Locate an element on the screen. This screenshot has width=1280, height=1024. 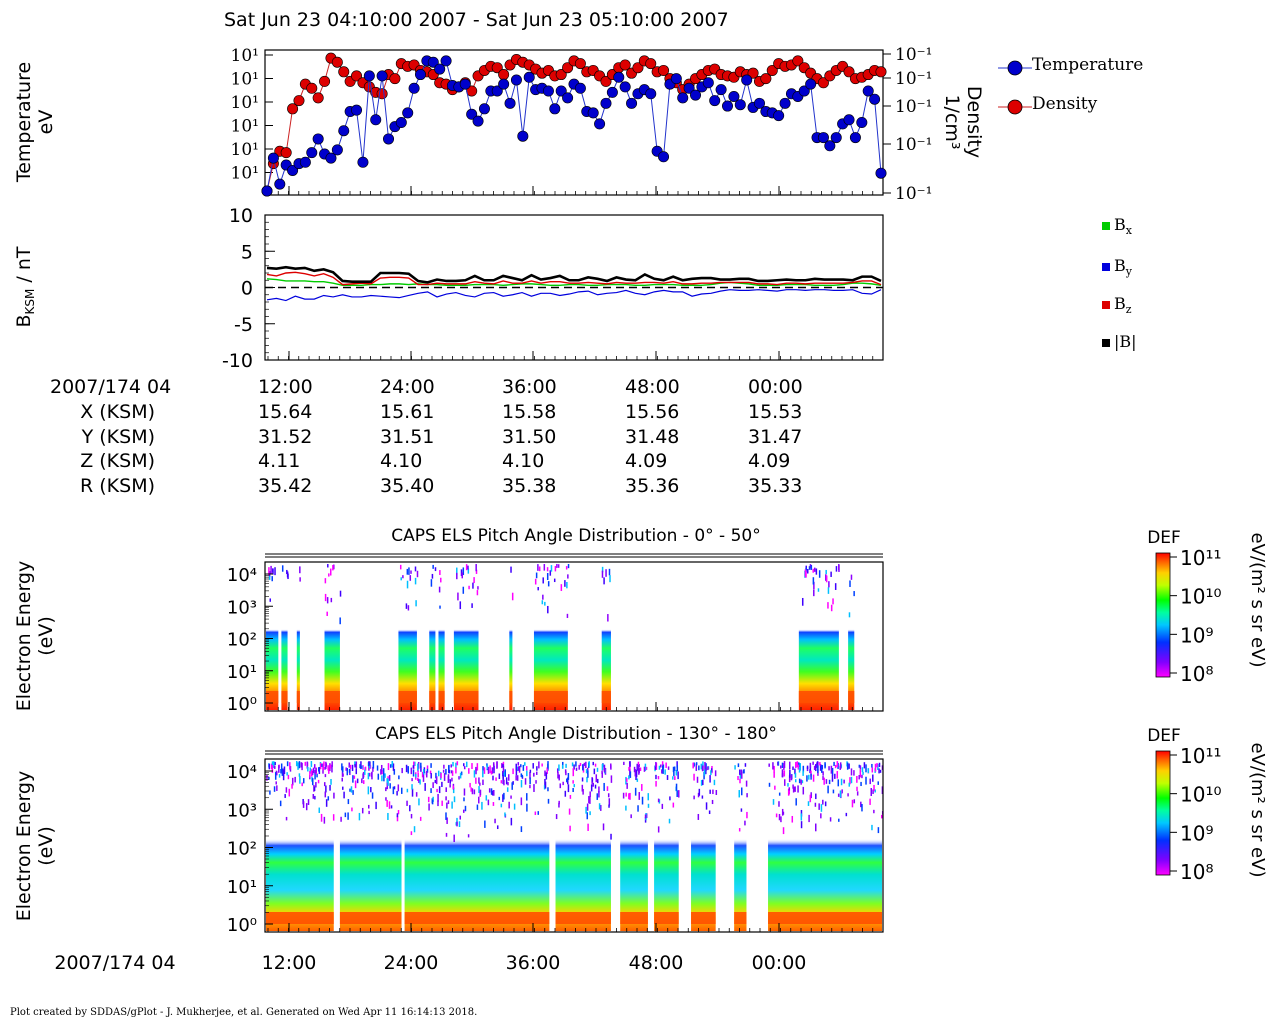
ephemeris-row-label: R (KSM) is located at coordinates (117, 485).